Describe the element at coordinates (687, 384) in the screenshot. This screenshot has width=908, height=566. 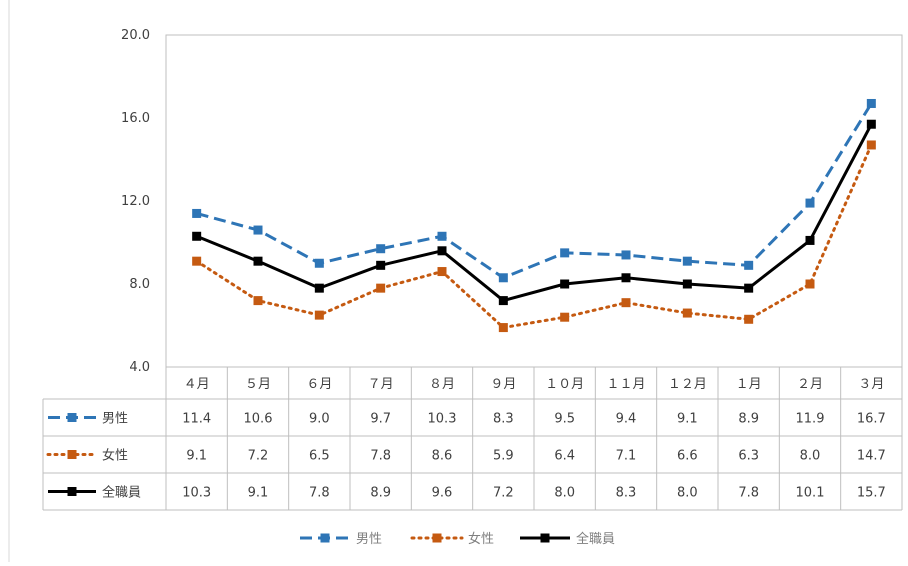
I see `category-label: １２月` at that location.